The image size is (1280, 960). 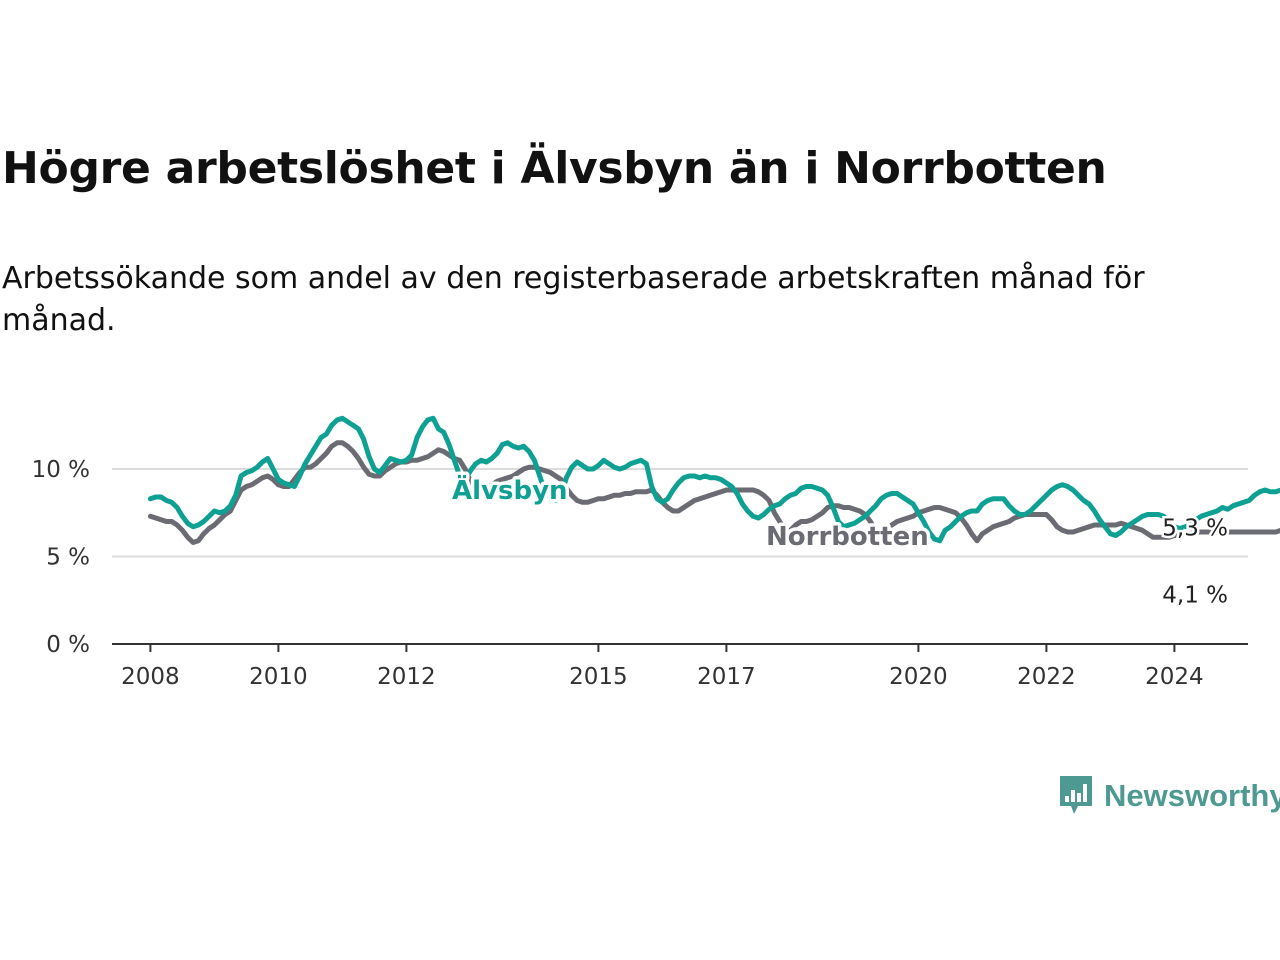 I want to click on series-line-alvsbyn, so click(x=713, y=479).